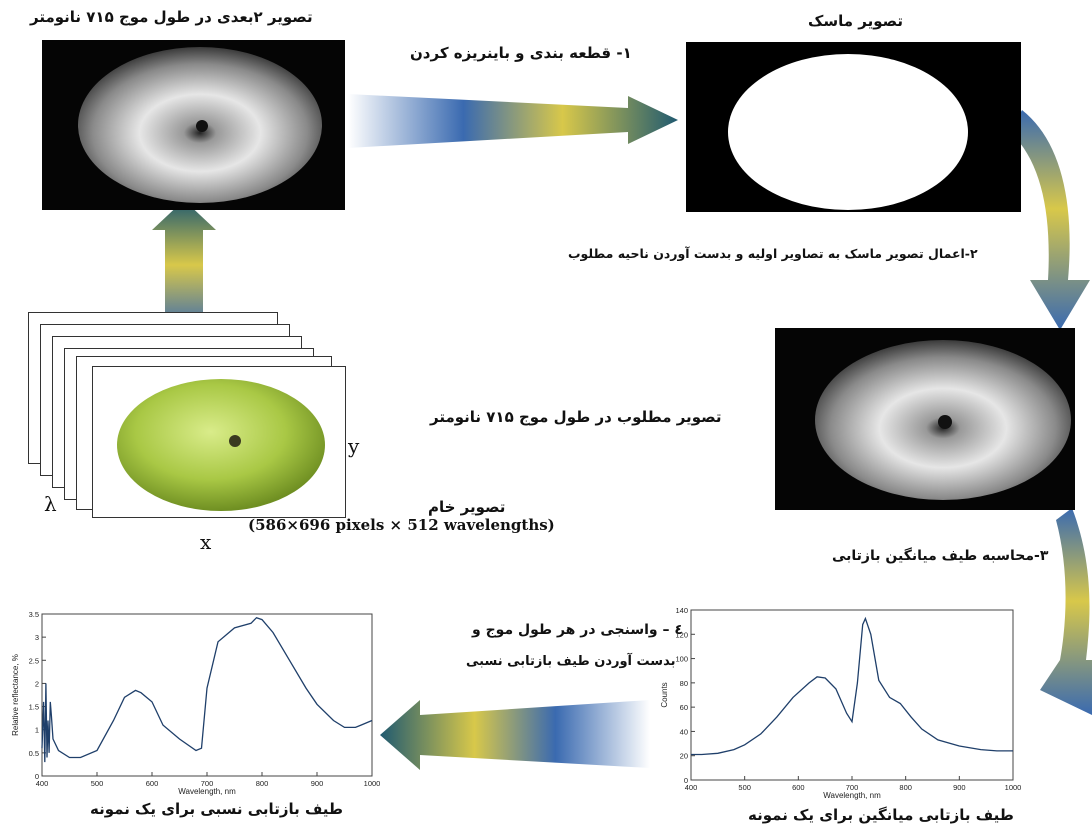 This screenshot has height=832, width=1092. Describe the element at coordinates (856, 21) in the screenshot. I see `mask-title: تصویر ماسک` at that location.